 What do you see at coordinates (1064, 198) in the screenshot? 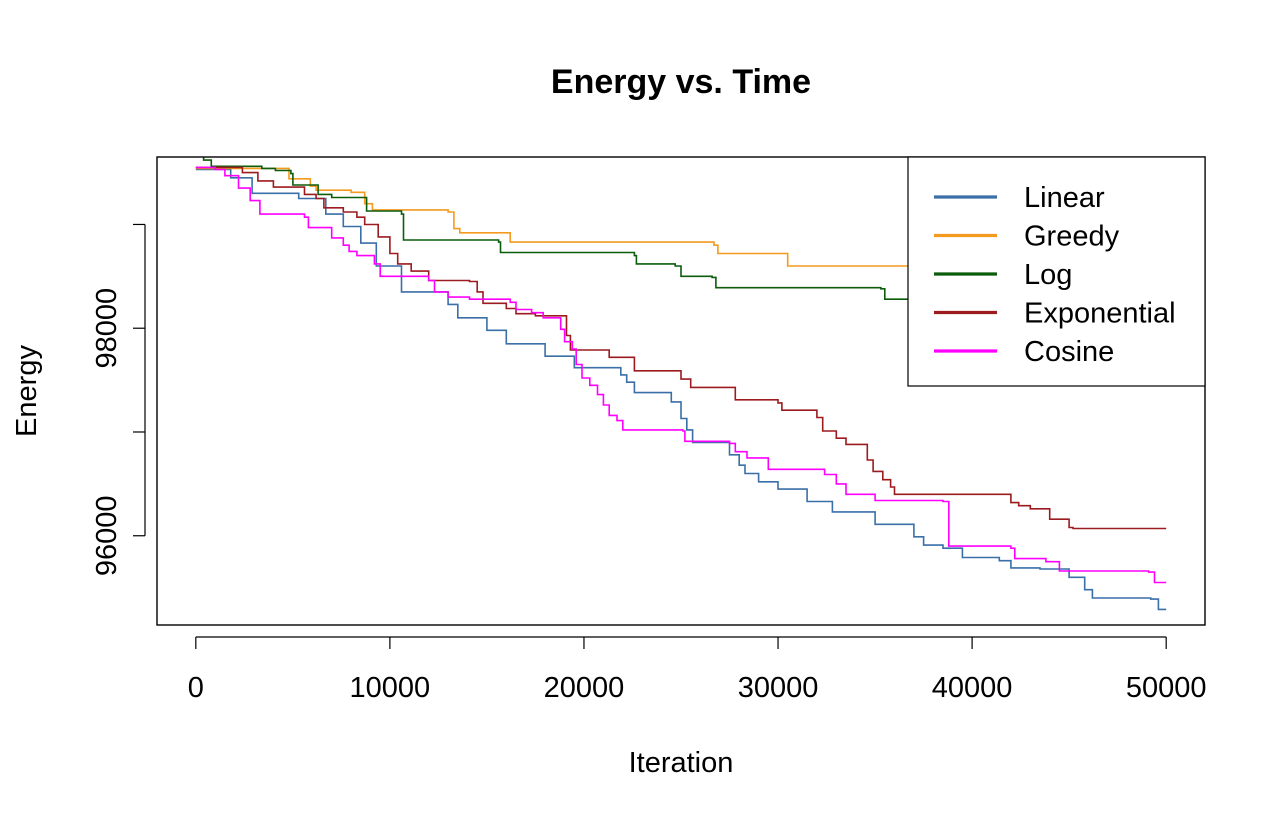
I see `legend-label-linear: Linear` at bounding box center [1064, 198].